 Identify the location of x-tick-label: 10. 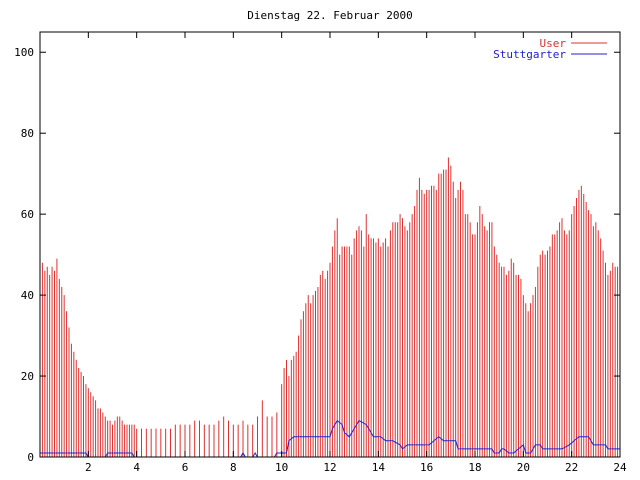
(281, 467).